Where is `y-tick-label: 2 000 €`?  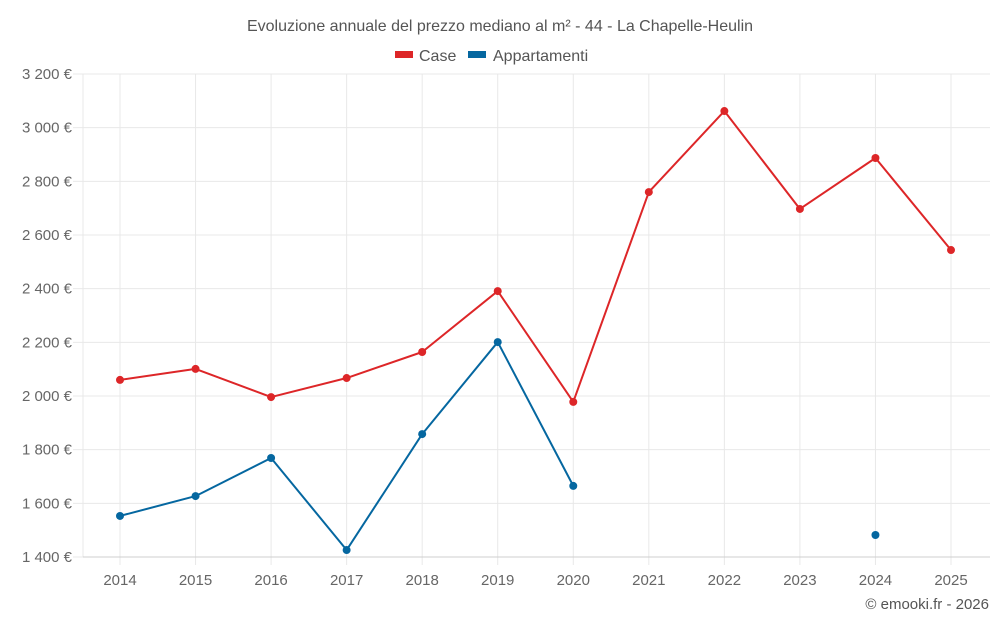 y-tick-label: 2 000 € is located at coordinates (47, 396).